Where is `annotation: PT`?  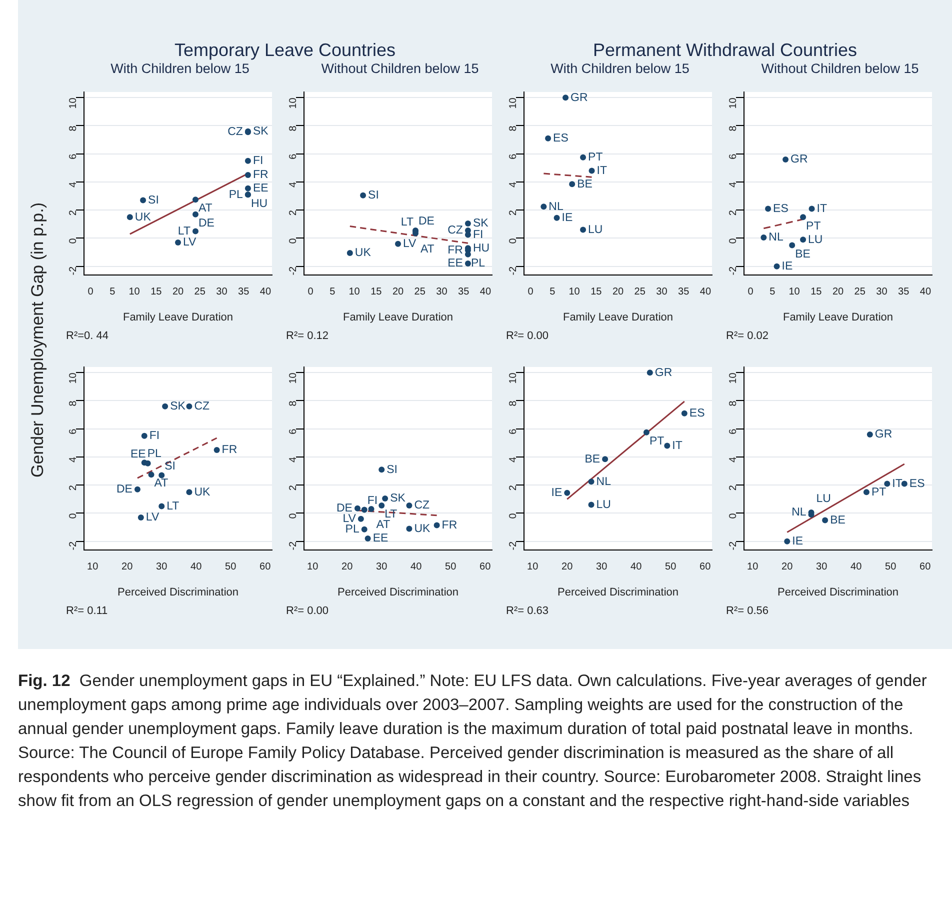 annotation: PT is located at coordinates (656, 442).